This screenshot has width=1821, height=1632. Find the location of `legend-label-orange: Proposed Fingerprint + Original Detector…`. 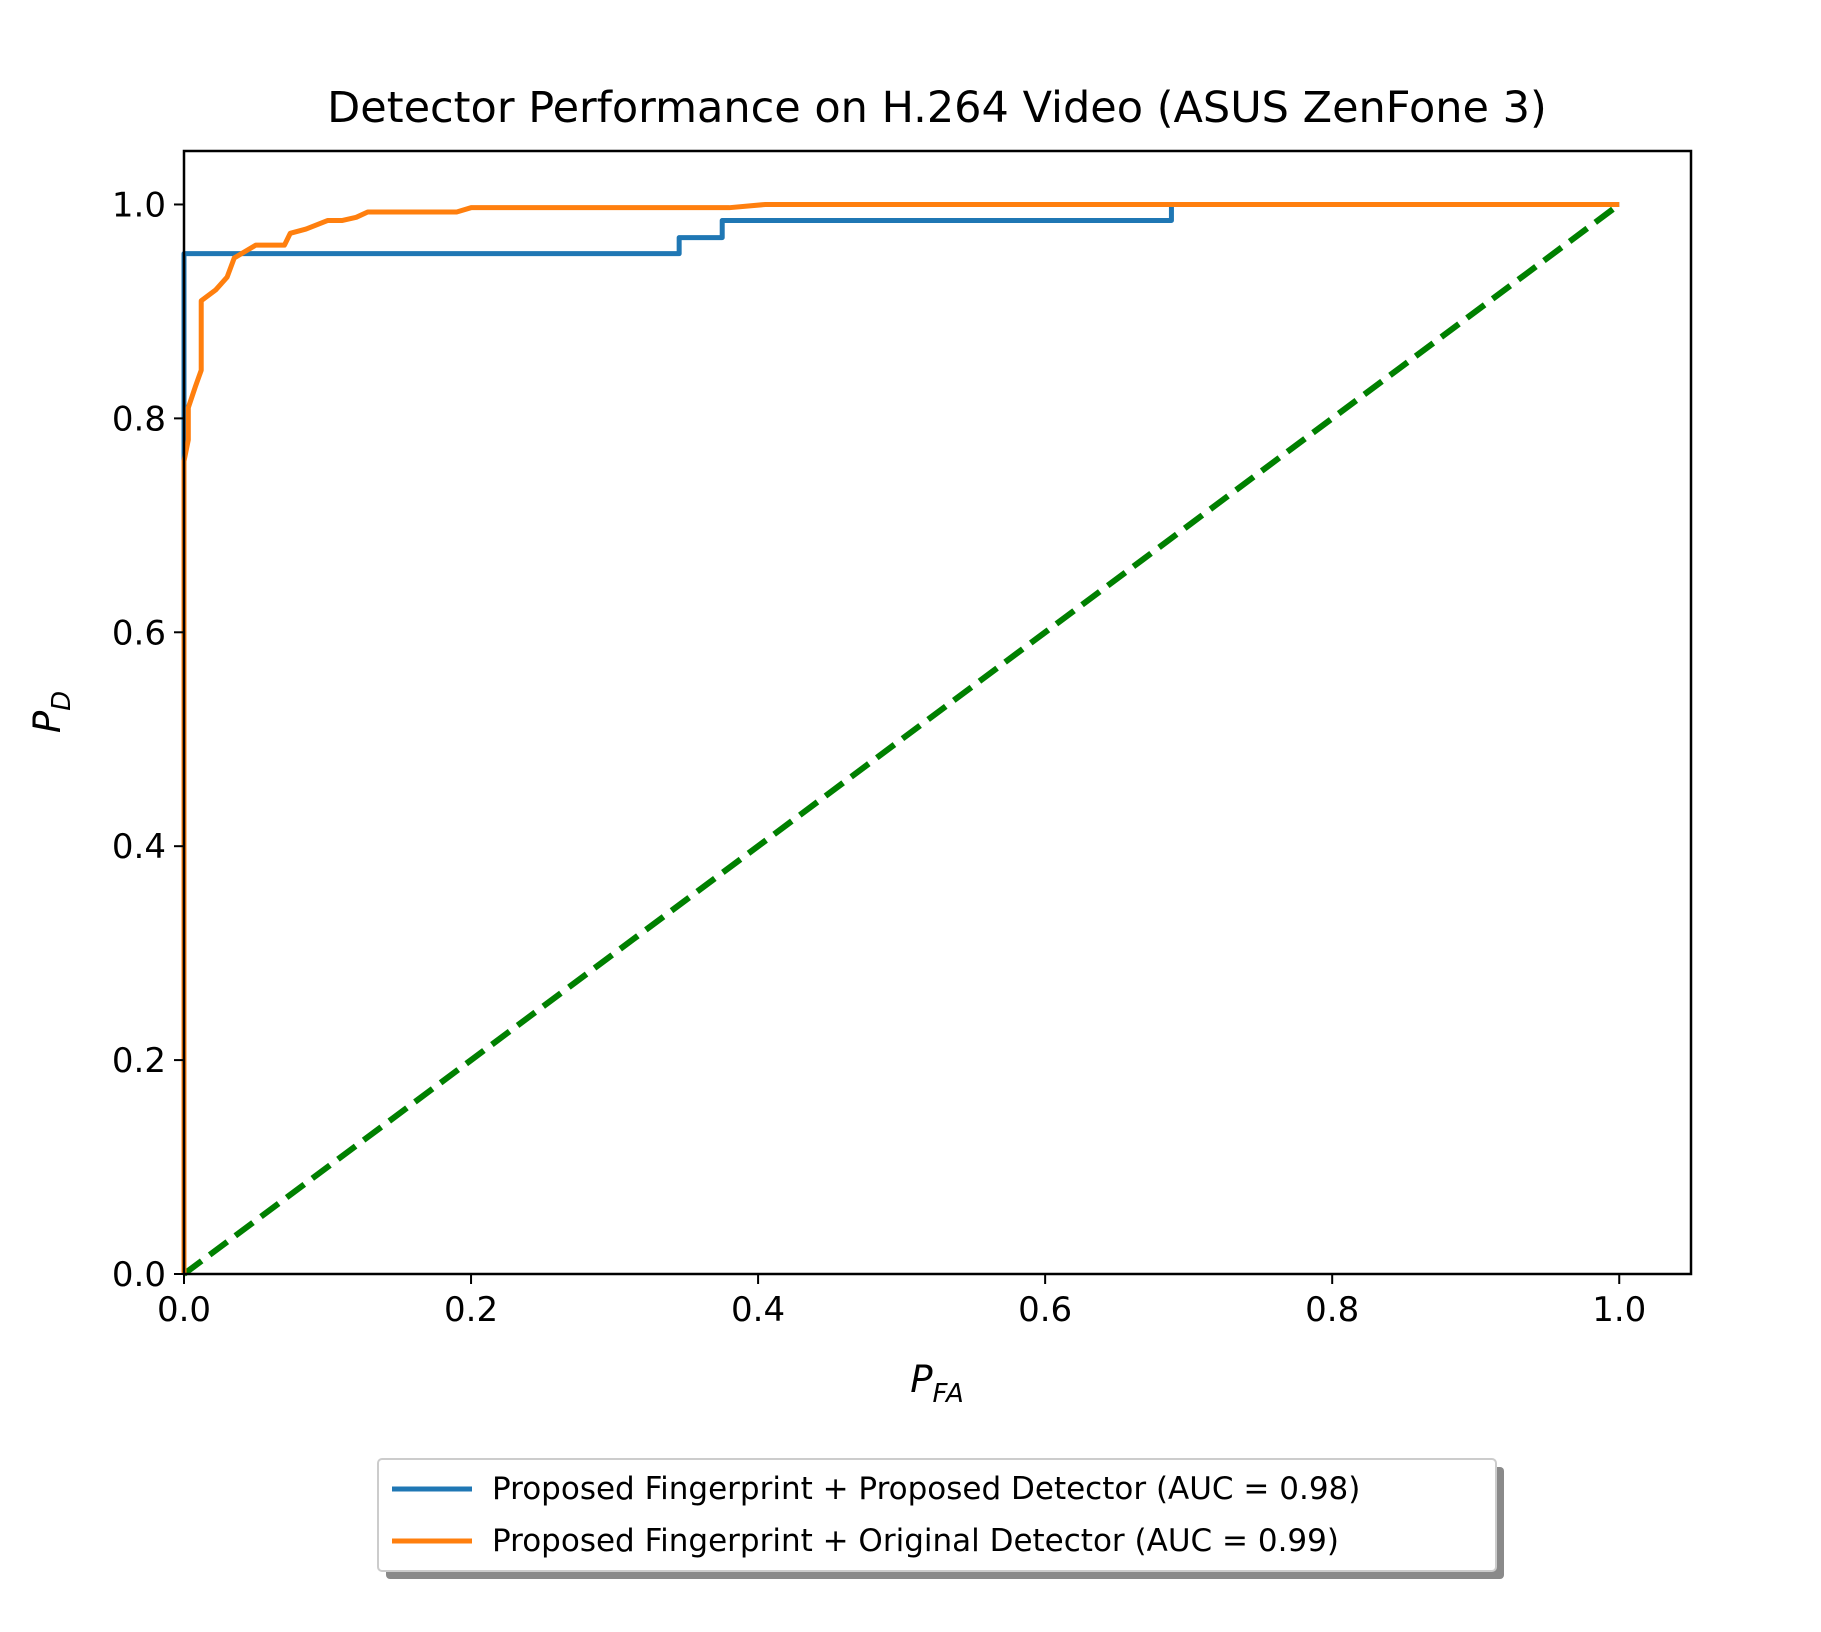

legend-label-orange: Proposed Fingerprint + Original Detector… is located at coordinates (915, 1541).